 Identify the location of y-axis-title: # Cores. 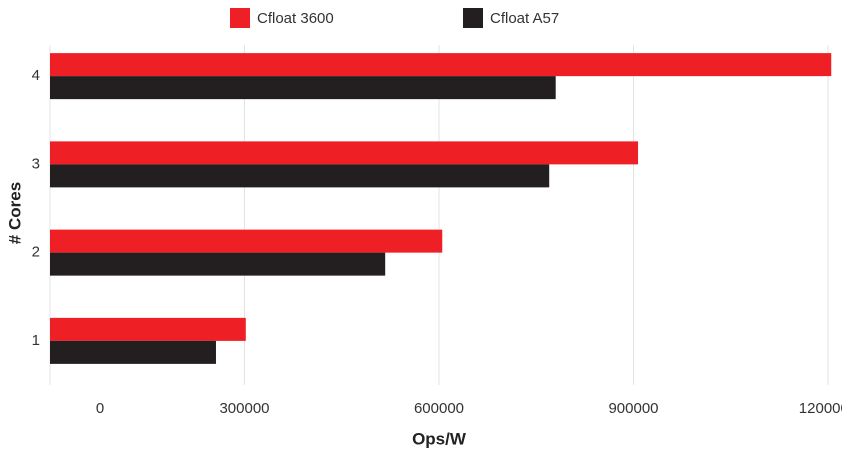
(14, 213).